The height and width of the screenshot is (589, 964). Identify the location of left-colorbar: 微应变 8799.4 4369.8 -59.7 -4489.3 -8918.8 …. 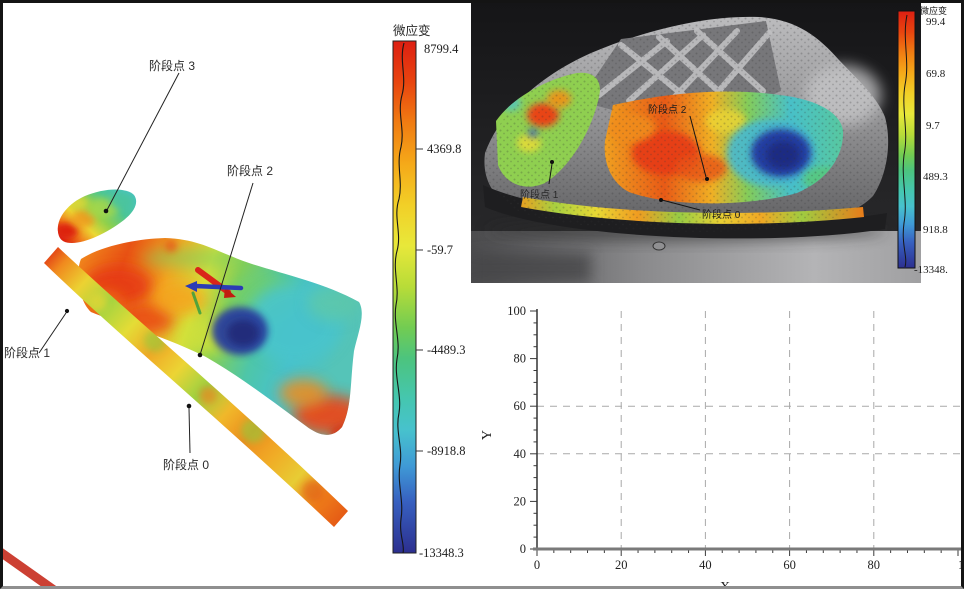
(429, 291).